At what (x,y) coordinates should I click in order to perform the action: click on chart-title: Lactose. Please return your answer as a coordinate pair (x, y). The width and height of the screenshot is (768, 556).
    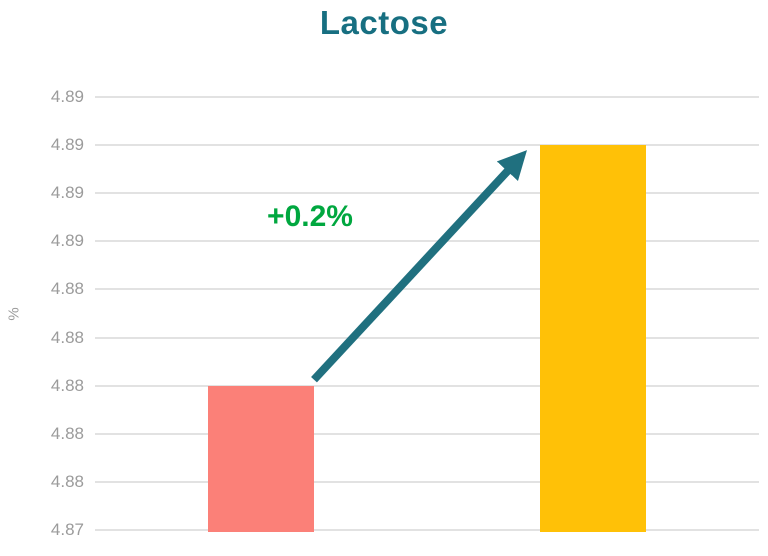
    Looking at the image, I should click on (384, 22).